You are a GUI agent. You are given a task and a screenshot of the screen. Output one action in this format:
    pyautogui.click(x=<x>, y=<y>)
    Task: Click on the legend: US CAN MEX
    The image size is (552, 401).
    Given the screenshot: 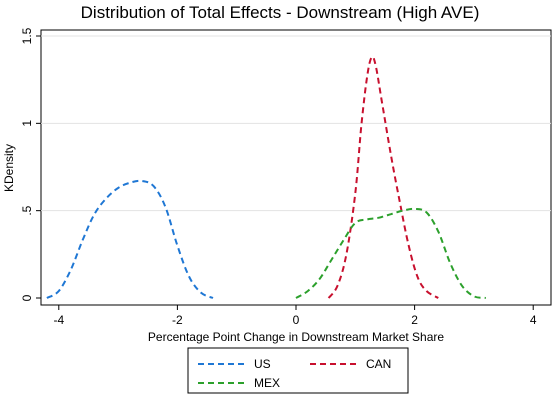 What is the action you would take?
    pyautogui.click(x=294, y=373)
    